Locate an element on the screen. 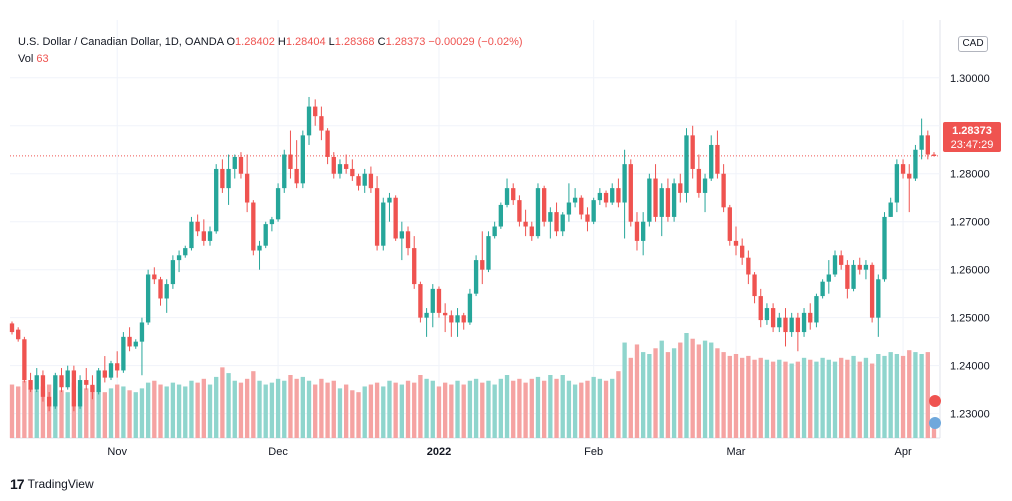 Image resolution: width=1012 pixels, height=501 pixels. time-axis: NovDec2022FebMarAprMay is located at coordinates (559, 452).